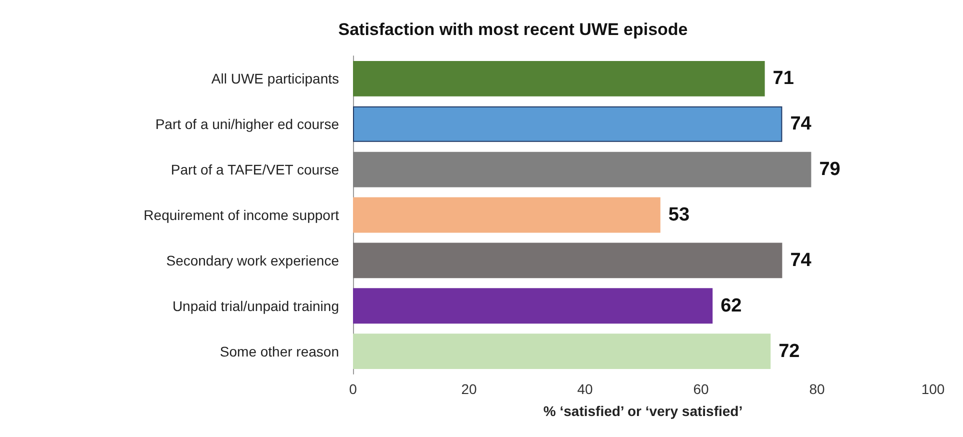 Image resolution: width=963 pixels, height=437 pixels. Describe the element at coordinates (585, 389) in the screenshot. I see `x-tick-label: 40` at that location.